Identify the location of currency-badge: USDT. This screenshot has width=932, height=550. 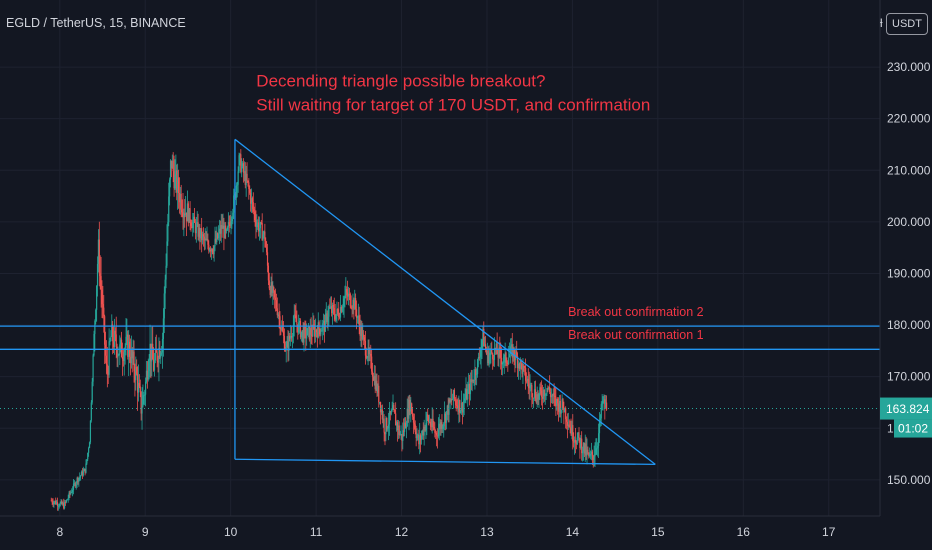
(907, 24).